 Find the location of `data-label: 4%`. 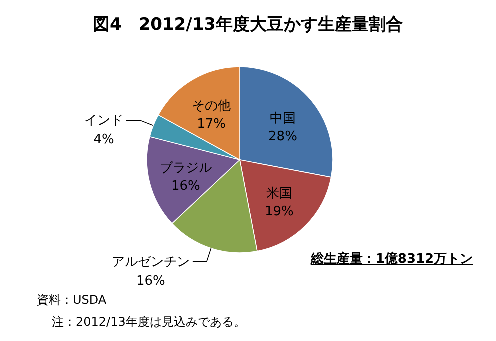

data-label: 4% is located at coordinates (104, 140).